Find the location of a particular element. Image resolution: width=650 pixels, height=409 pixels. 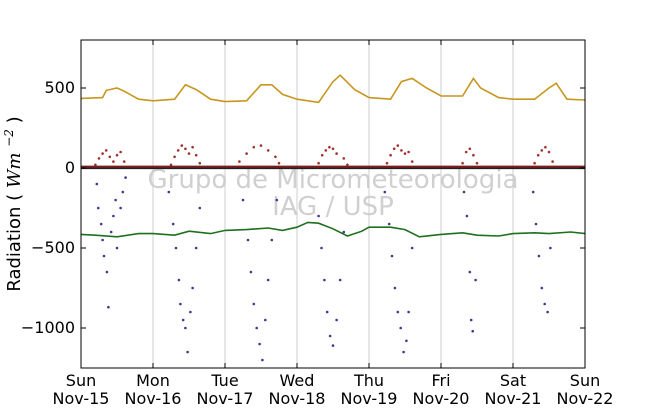

x-tick-date-0: Nov-15 is located at coordinates (81, 398).